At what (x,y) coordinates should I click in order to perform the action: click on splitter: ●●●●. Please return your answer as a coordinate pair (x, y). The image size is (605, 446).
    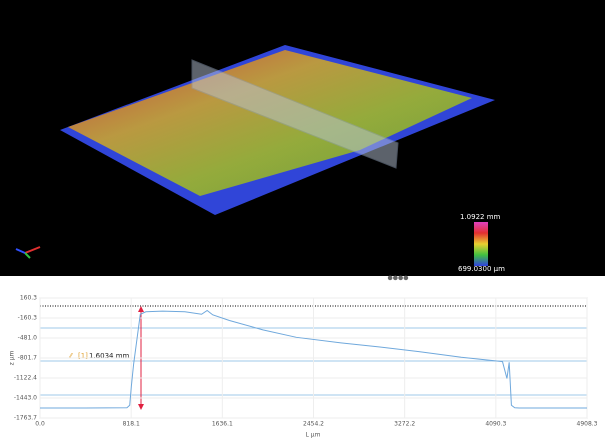
    Looking at the image, I should click on (398, 278).